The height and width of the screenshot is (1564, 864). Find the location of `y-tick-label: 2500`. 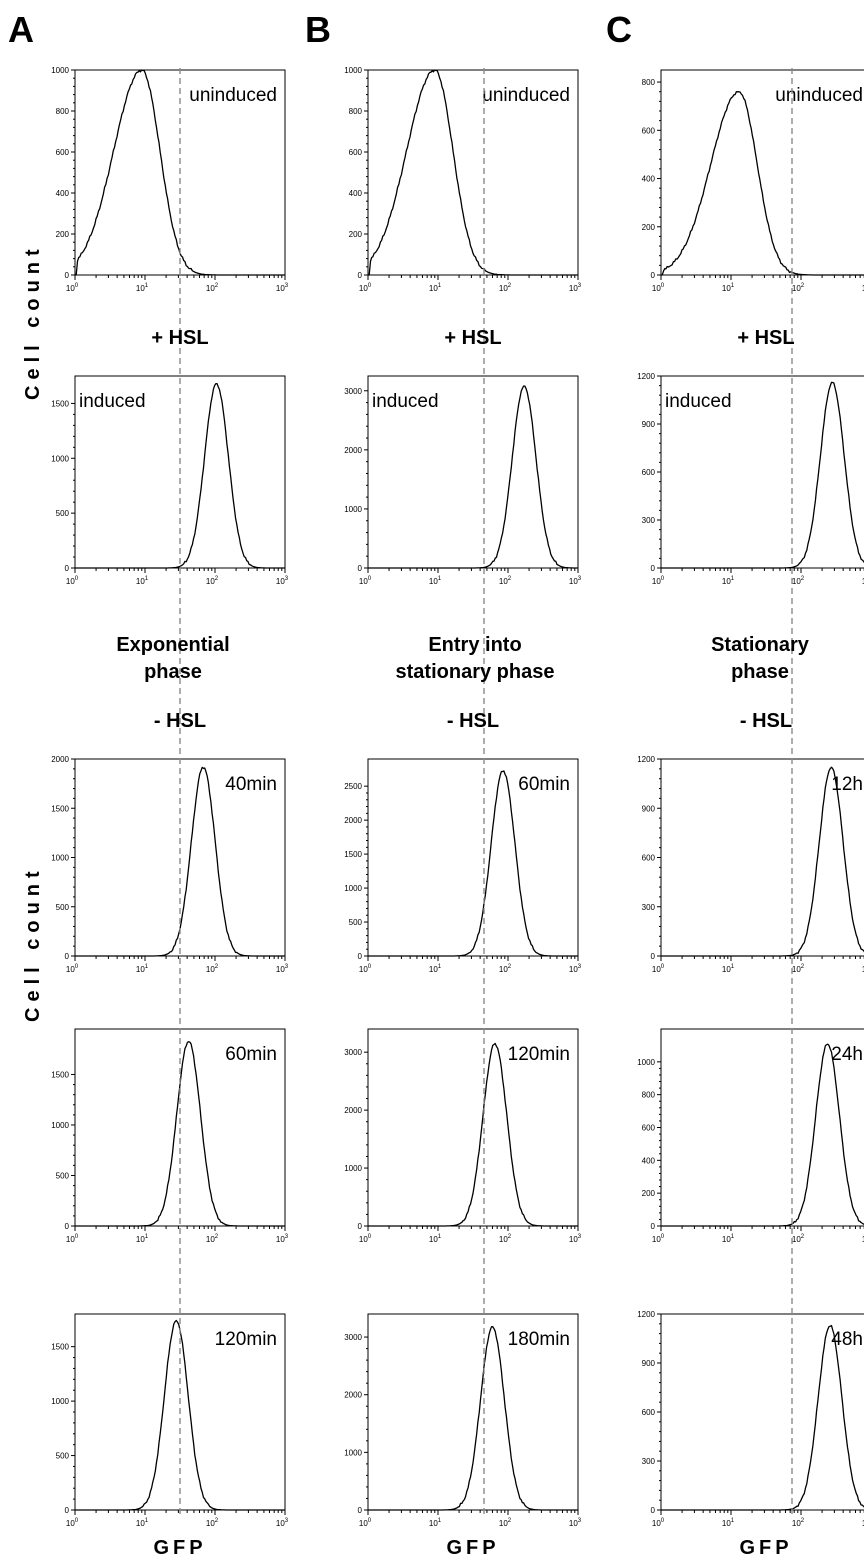

y-tick-label: 2500 is located at coordinates (353, 786).